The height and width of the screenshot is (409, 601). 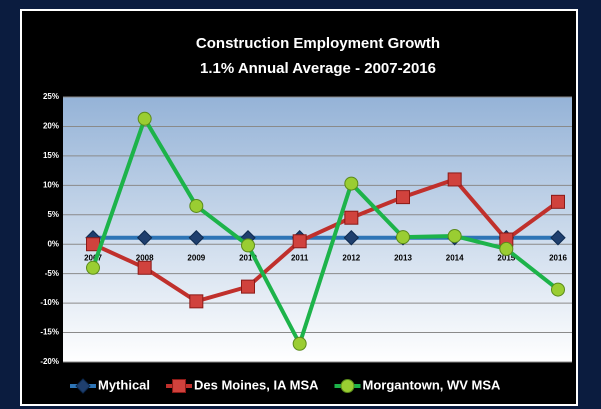 I want to click on x-tick-label: 2009, so click(x=196, y=257).